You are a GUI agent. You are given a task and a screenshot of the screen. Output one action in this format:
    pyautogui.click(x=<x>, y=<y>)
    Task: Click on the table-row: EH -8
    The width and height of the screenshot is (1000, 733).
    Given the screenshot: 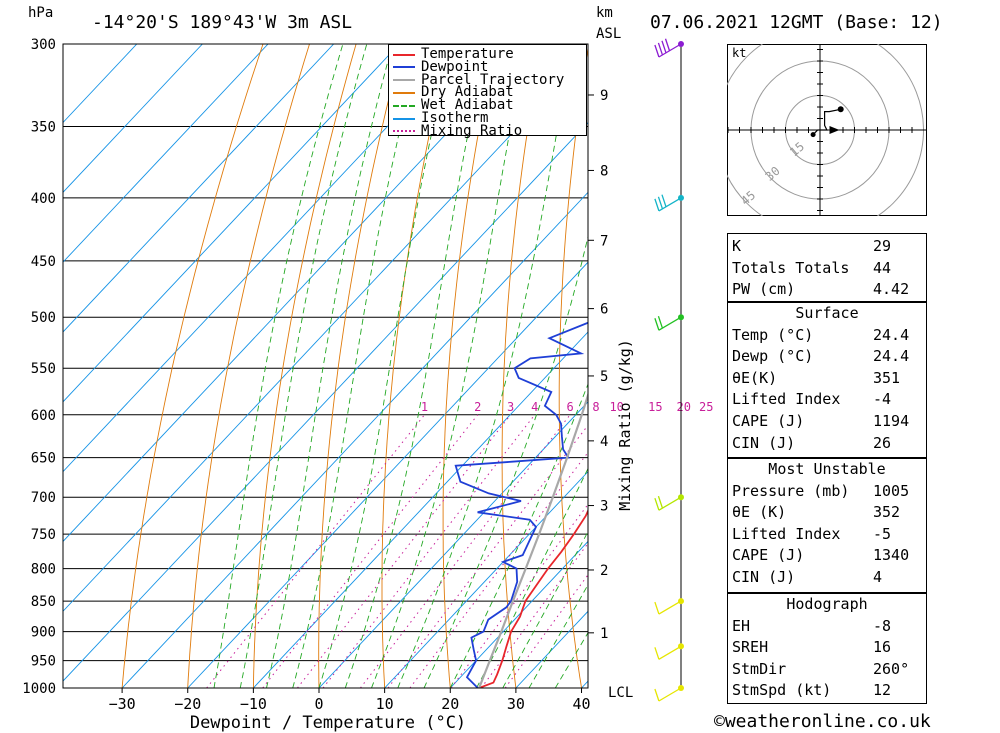 What is the action you would take?
    pyautogui.click(x=827, y=627)
    